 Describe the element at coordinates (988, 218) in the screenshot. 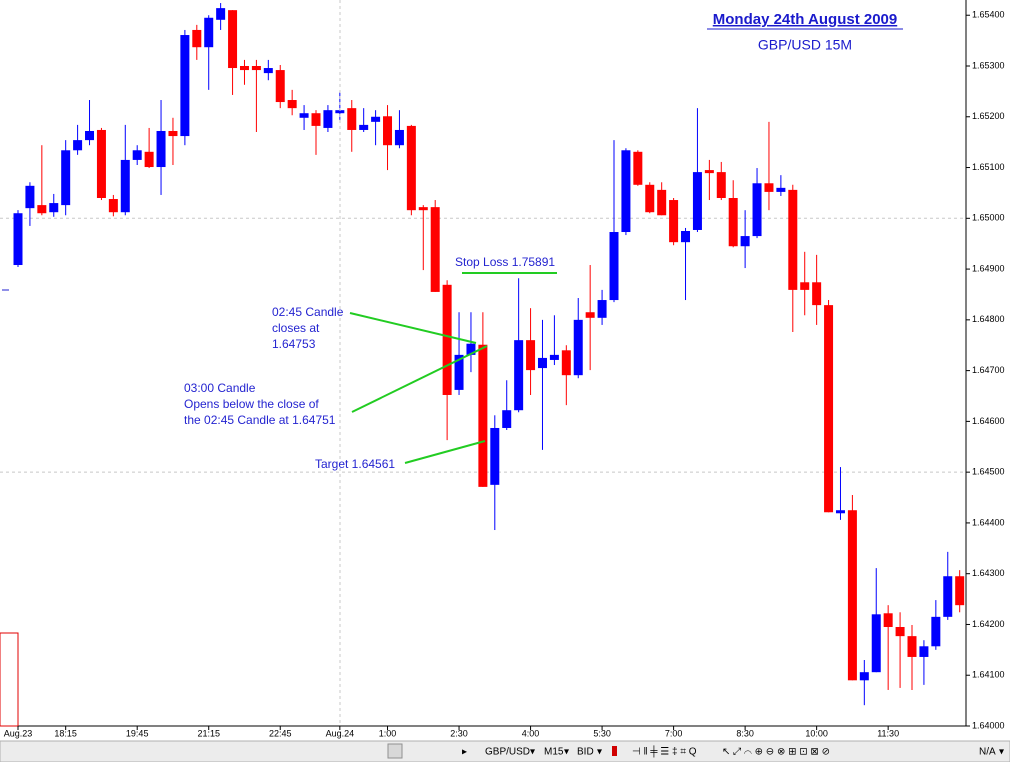

I see `y-tick-label: 1.65000` at that location.